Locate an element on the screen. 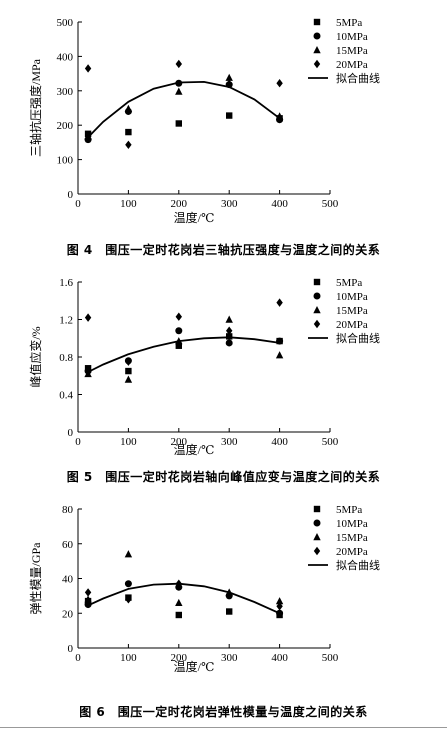 The height and width of the screenshot is (730, 447). y-tick-label: 60 is located at coordinates (68, 545).